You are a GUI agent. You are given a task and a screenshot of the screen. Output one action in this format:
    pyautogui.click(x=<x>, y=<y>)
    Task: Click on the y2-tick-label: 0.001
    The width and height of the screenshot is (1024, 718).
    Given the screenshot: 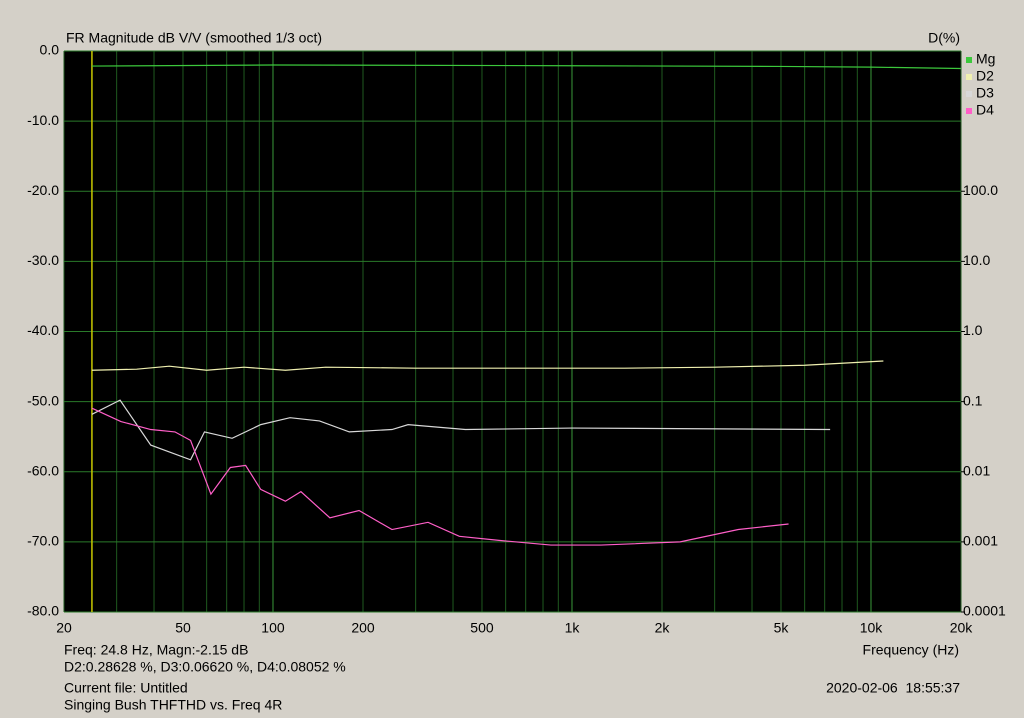 What is the action you would take?
    pyautogui.click(x=980, y=541)
    